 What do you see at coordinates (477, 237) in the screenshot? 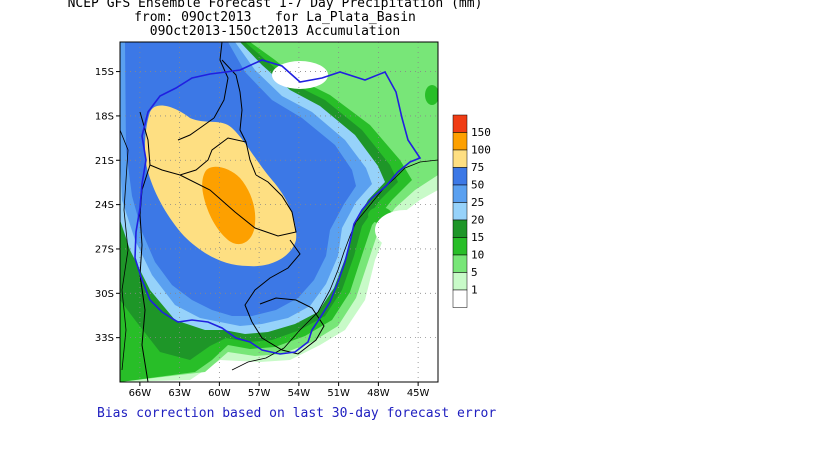
I see `legend-label-15: 15` at bounding box center [477, 237].